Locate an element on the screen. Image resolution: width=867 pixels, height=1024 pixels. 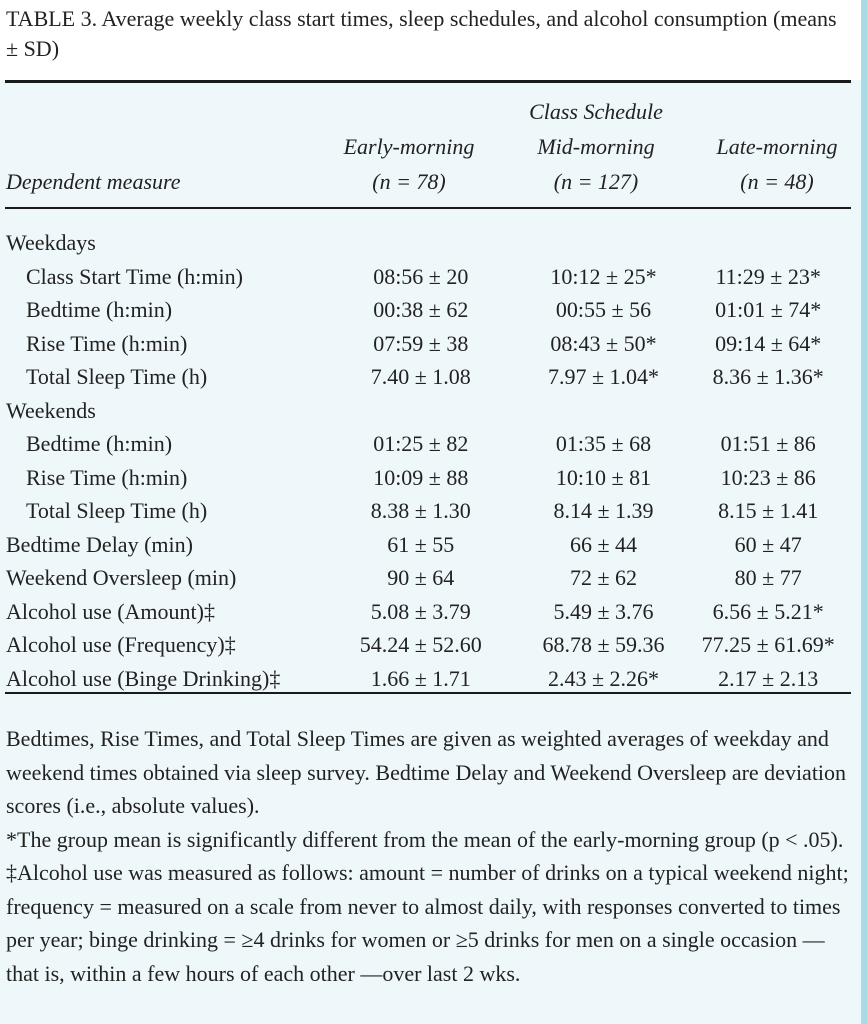
late-morning-value: 60 ± 47 is located at coordinates (768, 544).